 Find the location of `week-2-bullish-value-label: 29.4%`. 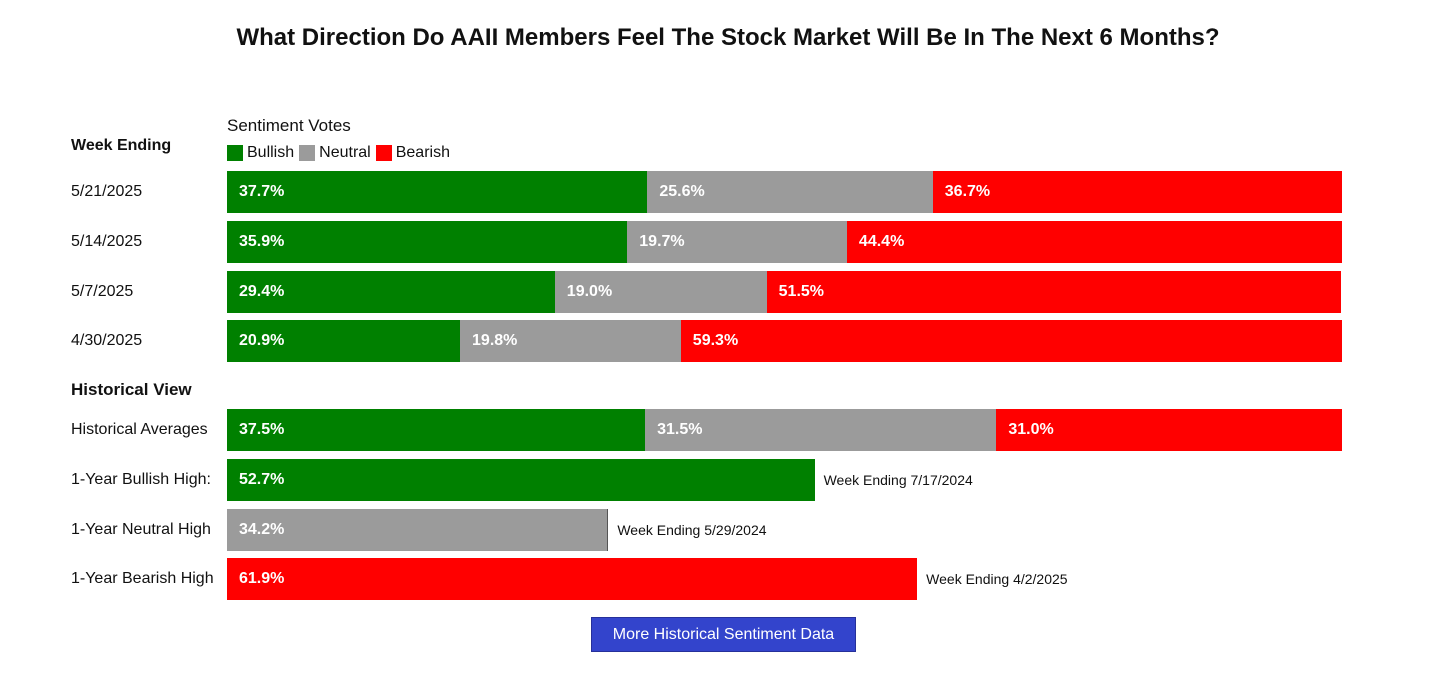

week-2-bullish-value-label: 29.4% is located at coordinates (262, 291).